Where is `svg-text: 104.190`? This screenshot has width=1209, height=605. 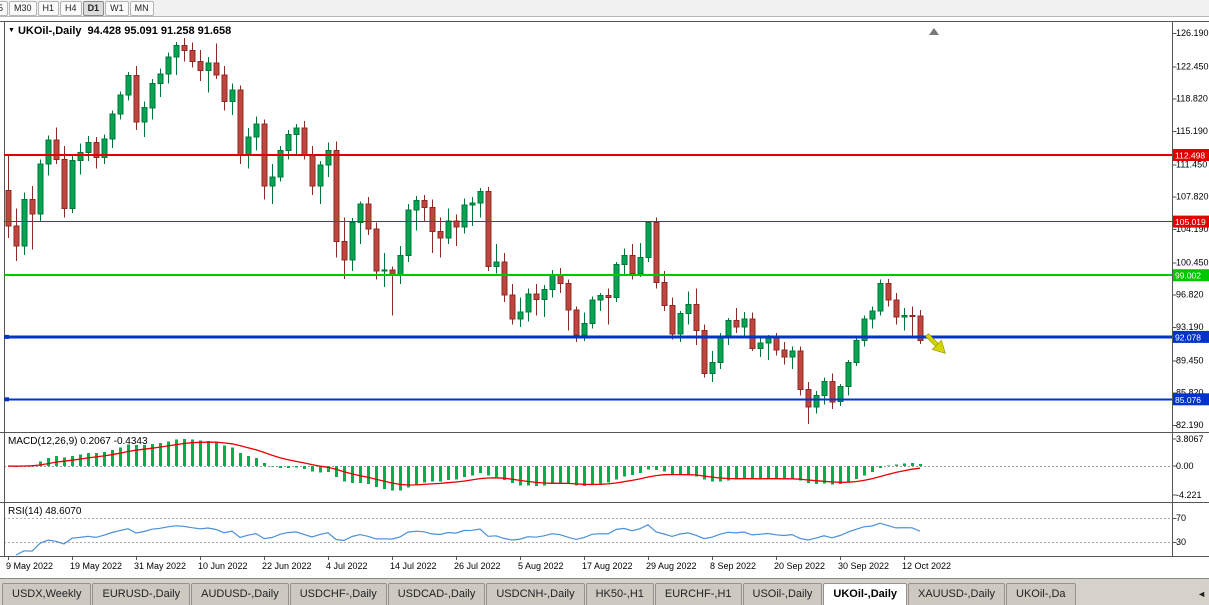 svg-text: 104.190 is located at coordinates (1192, 229).